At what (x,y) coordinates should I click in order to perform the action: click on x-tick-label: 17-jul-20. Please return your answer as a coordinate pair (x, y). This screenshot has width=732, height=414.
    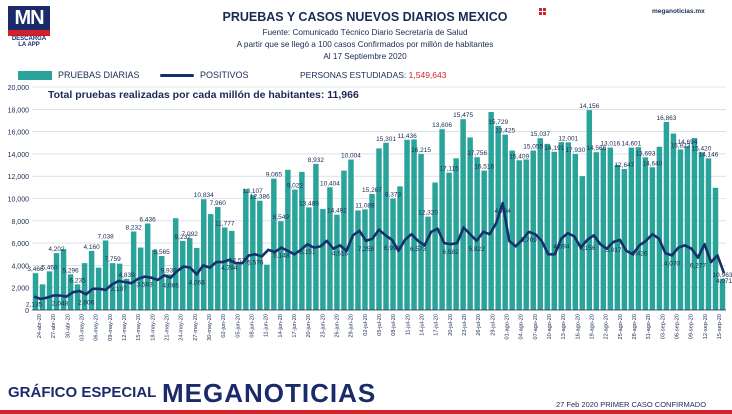
    Looking at the image, I should click on (437, 325).